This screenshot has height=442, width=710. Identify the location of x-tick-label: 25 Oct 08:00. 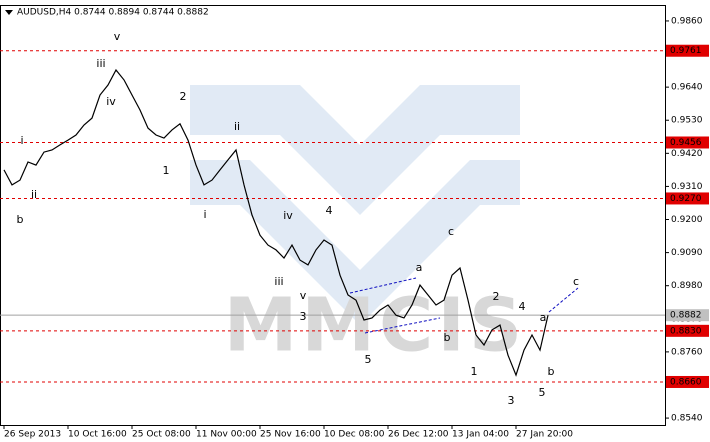
(161, 435).